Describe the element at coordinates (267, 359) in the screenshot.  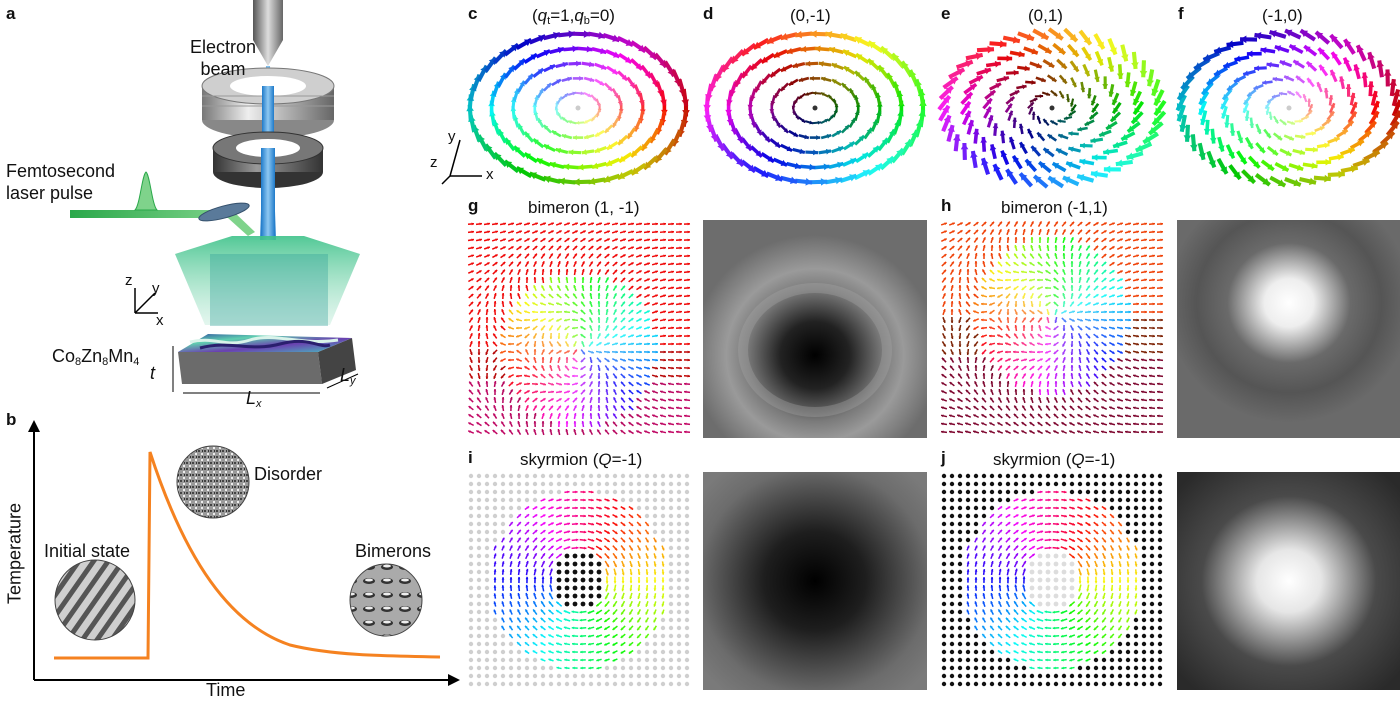
I see `sample-slab` at that location.